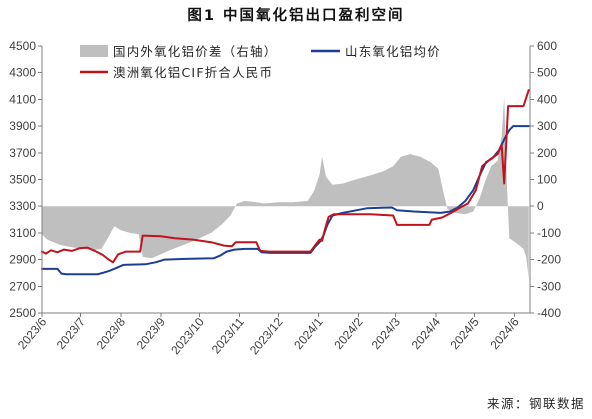 This screenshot has height=419, width=592. I want to click on y-right-tick-label: -400, so click(549, 313).